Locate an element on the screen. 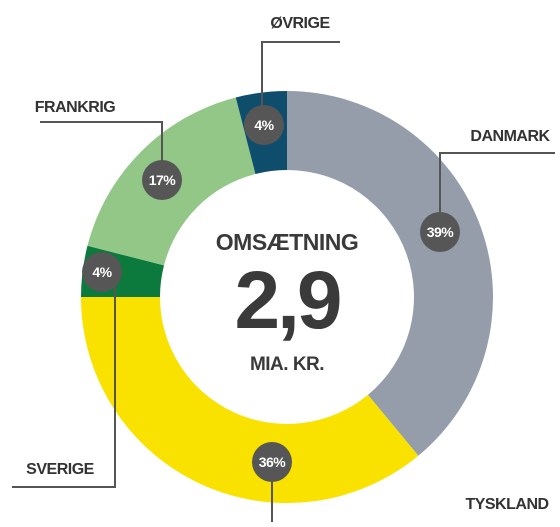 The width and height of the screenshot is (560, 527). category-label: DANMARK is located at coordinates (510, 136).